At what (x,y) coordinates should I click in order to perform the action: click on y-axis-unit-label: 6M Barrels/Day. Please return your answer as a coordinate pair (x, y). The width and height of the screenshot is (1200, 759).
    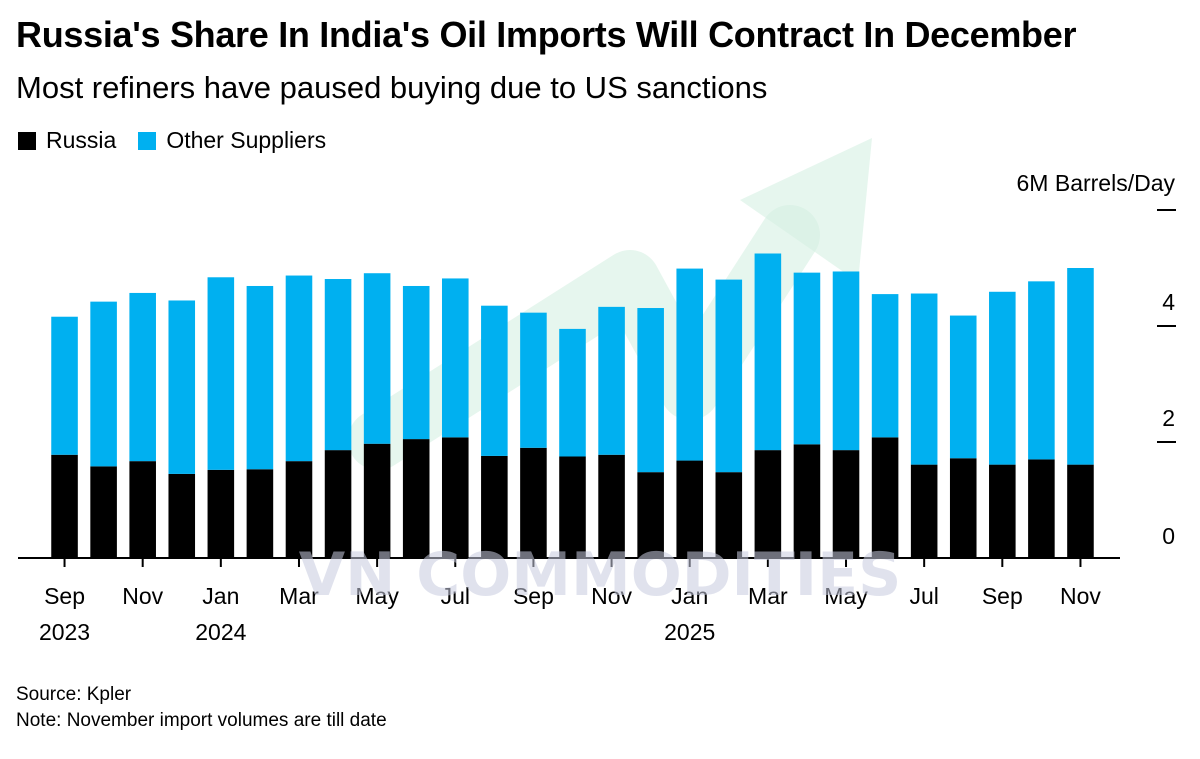
    Looking at the image, I should click on (1095, 183).